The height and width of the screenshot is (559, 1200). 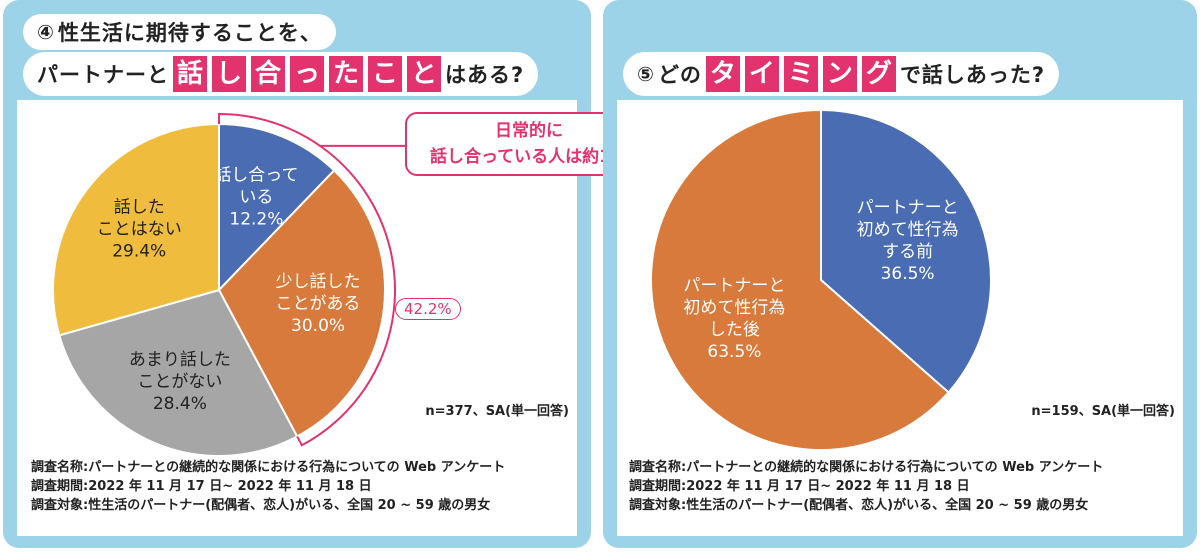 I want to click on right-highlight-char: タ, so click(x=722, y=74).